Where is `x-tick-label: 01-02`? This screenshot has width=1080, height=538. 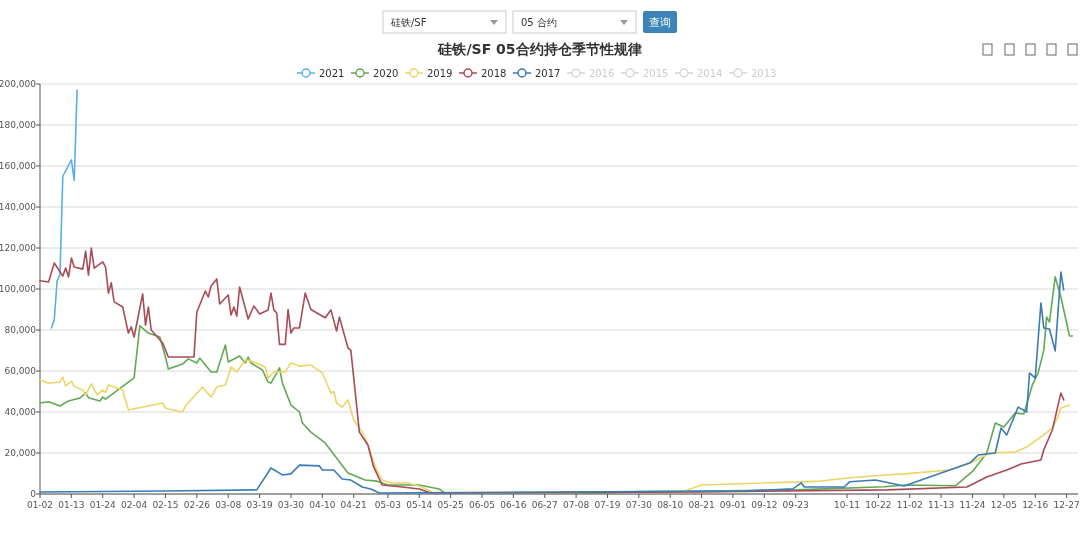
x-tick-label: 01-02 is located at coordinates (40, 505).